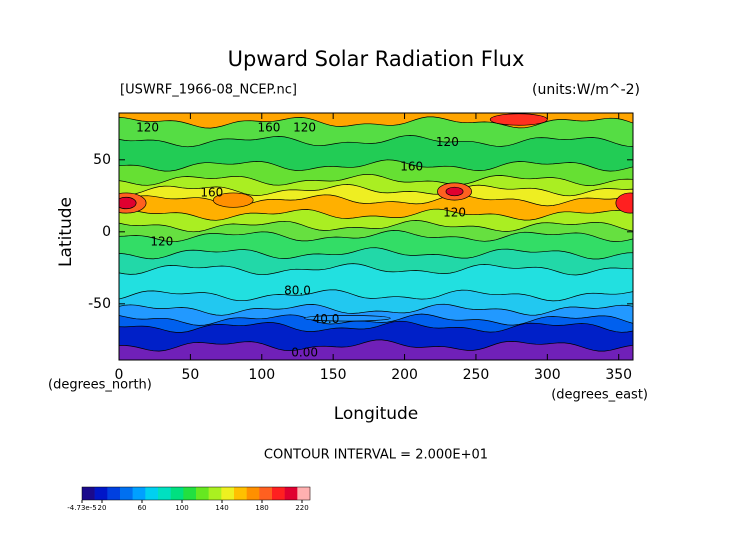  What do you see at coordinates (297, 290) in the screenshot?
I see `contour-label: 80.0` at bounding box center [297, 290].